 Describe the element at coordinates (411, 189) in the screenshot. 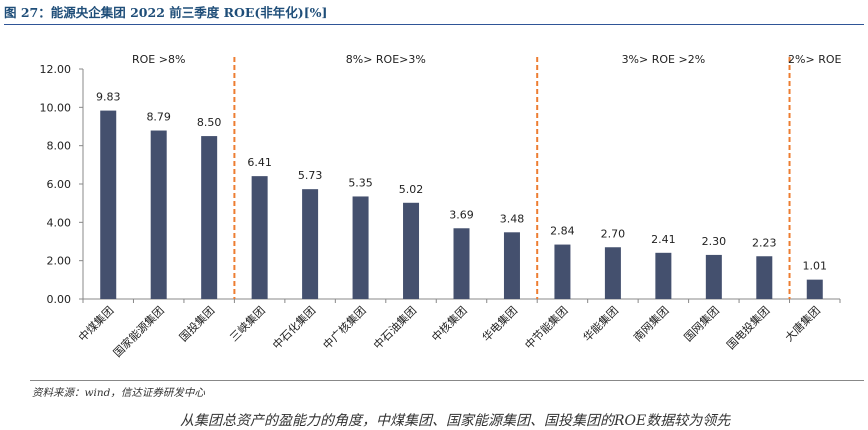

I see `value-label: 5.02` at that location.